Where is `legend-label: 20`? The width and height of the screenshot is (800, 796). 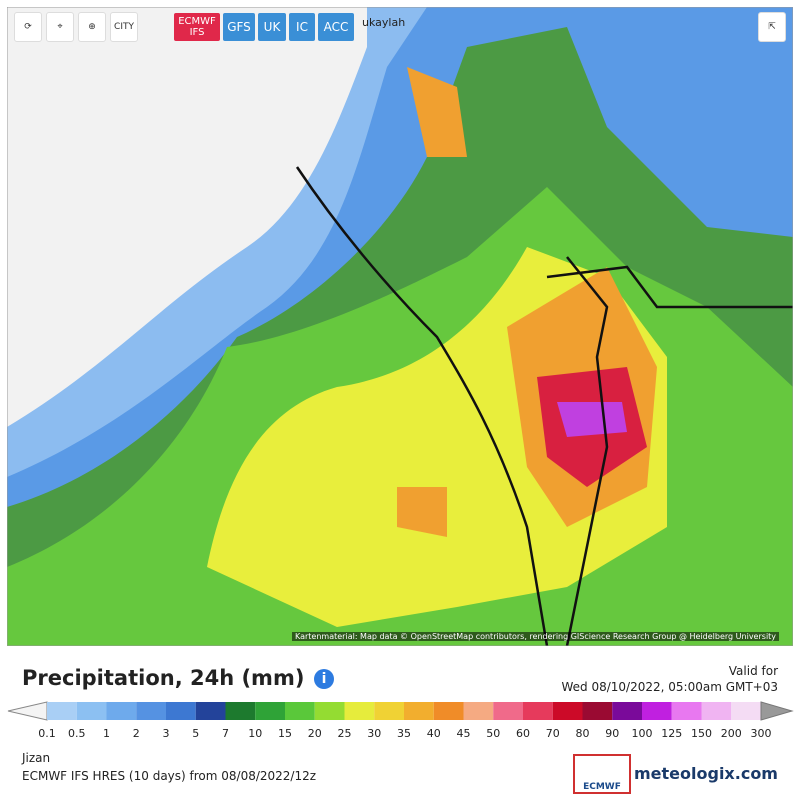 legend-label: 20 is located at coordinates (315, 733).